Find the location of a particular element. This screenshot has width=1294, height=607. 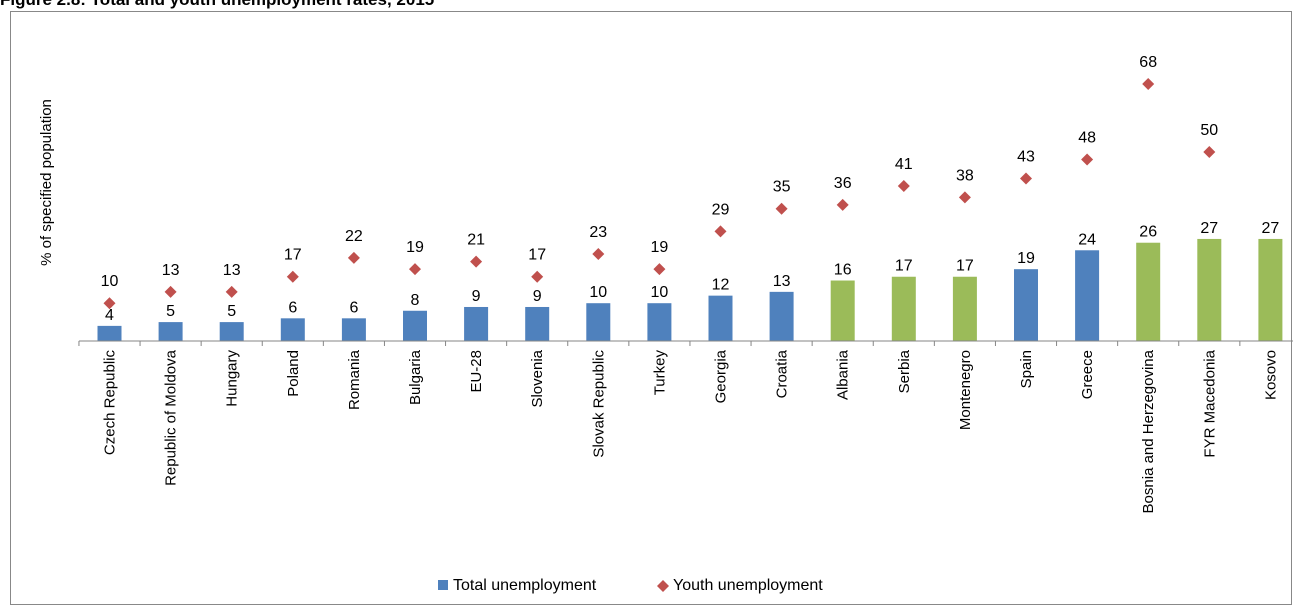

legend-swatch-youth-unemployment is located at coordinates (663, 586).